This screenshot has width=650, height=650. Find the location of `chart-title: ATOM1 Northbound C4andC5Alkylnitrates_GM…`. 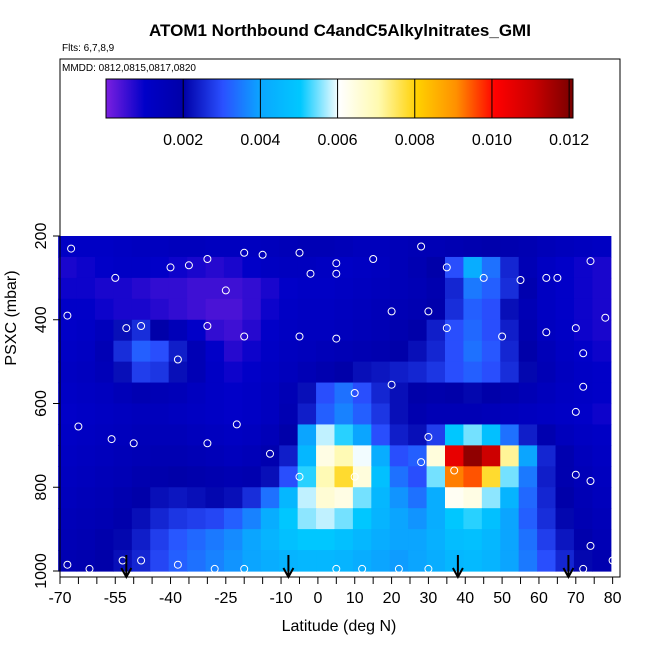

chart-title: ATOM1 Northbound C4andC5Alkylnitrates_GM… is located at coordinates (340, 30).